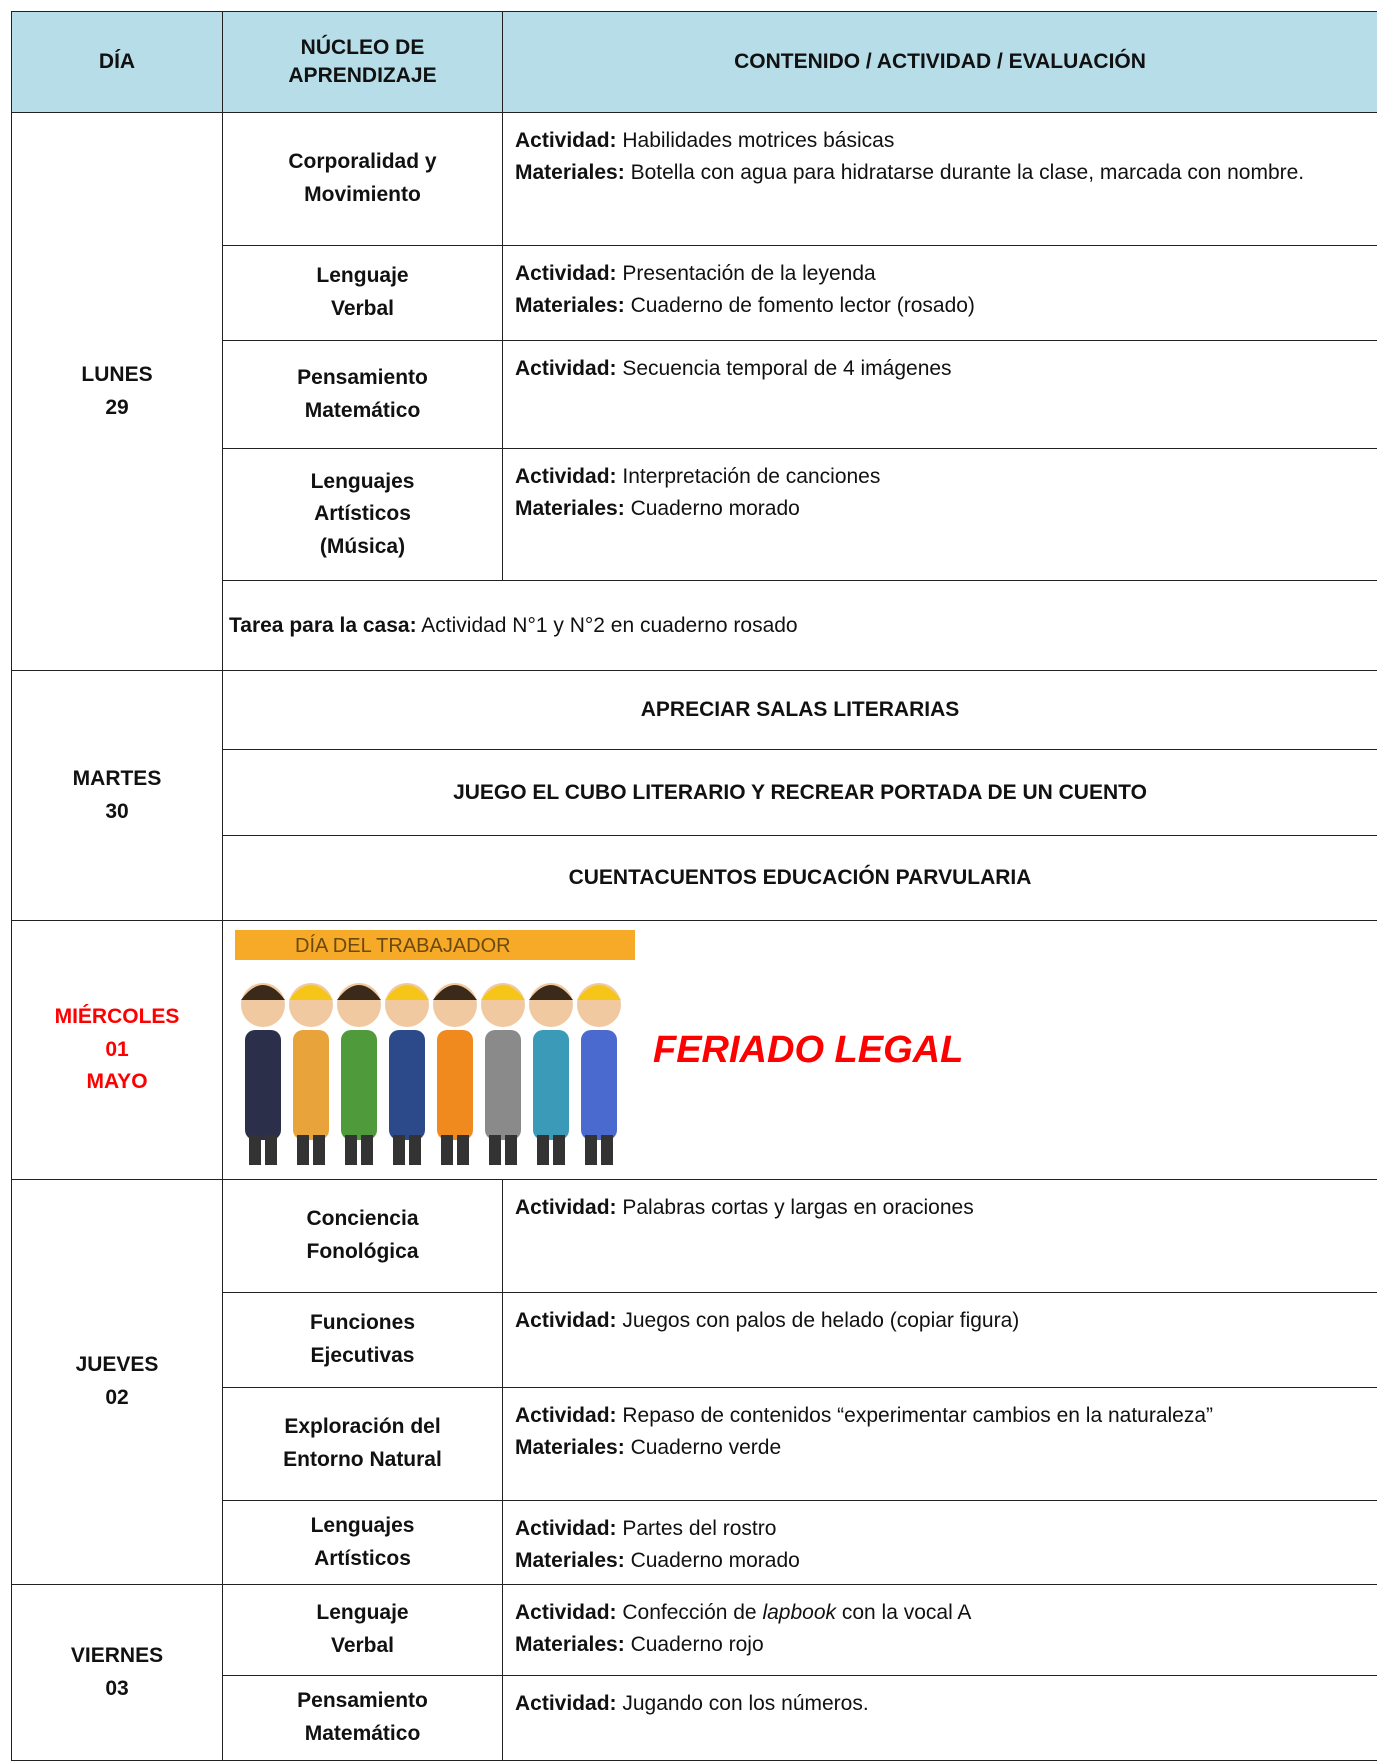  I want to click on core-line: Lenguajes, so click(362, 1525).